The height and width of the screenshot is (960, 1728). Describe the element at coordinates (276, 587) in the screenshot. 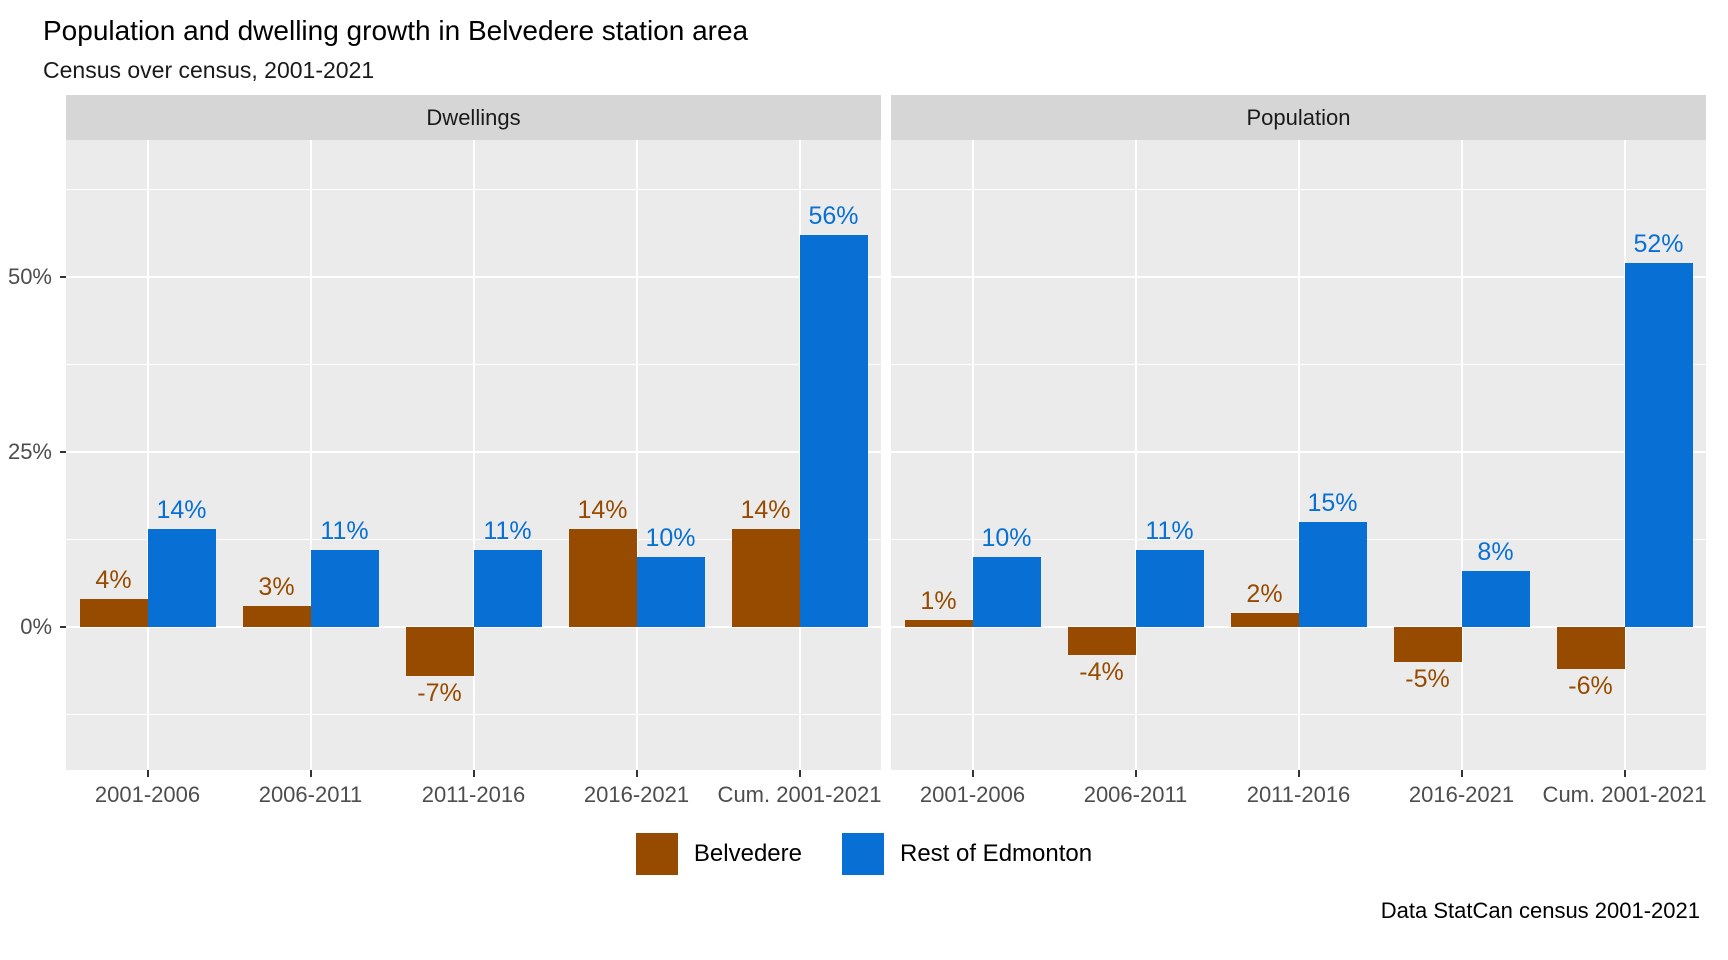

I see `bar-value-label: 3%` at that location.